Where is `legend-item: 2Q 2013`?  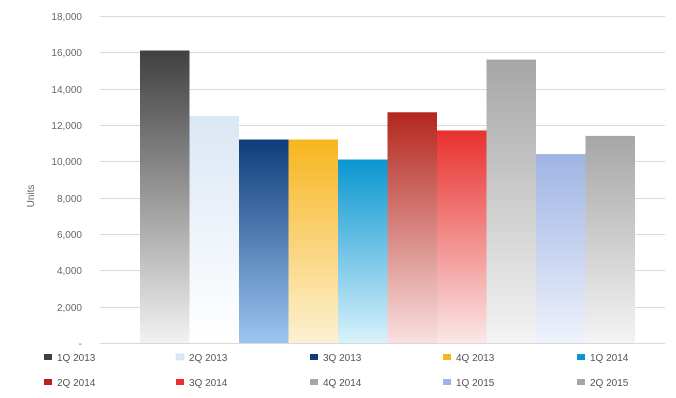
legend-item: 2Q 2013 is located at coordinates (201, 358).